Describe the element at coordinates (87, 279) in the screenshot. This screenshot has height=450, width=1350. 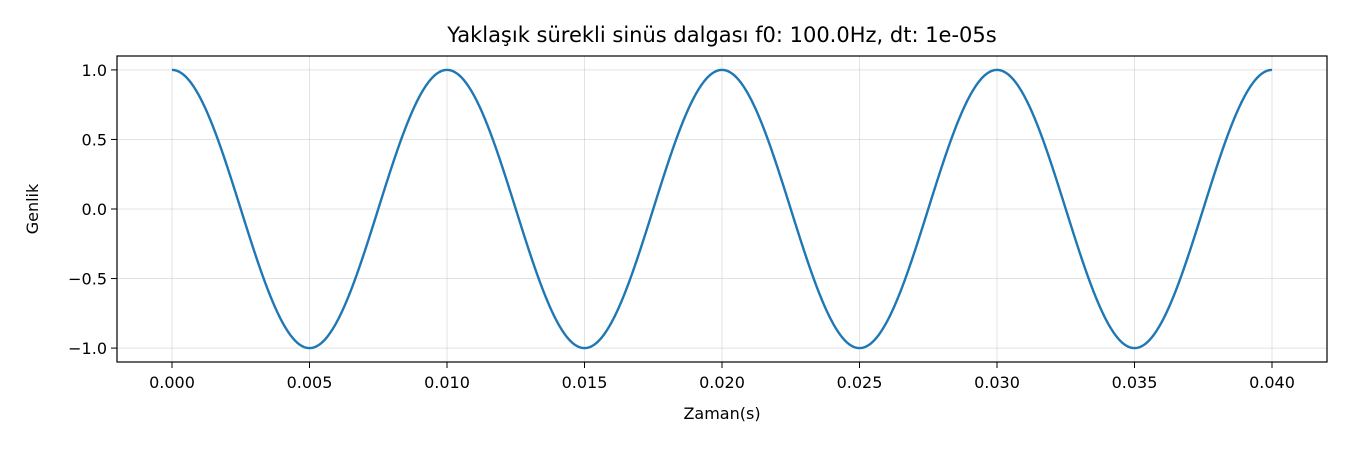
I see `y-tick-label: −0.5` at that location.